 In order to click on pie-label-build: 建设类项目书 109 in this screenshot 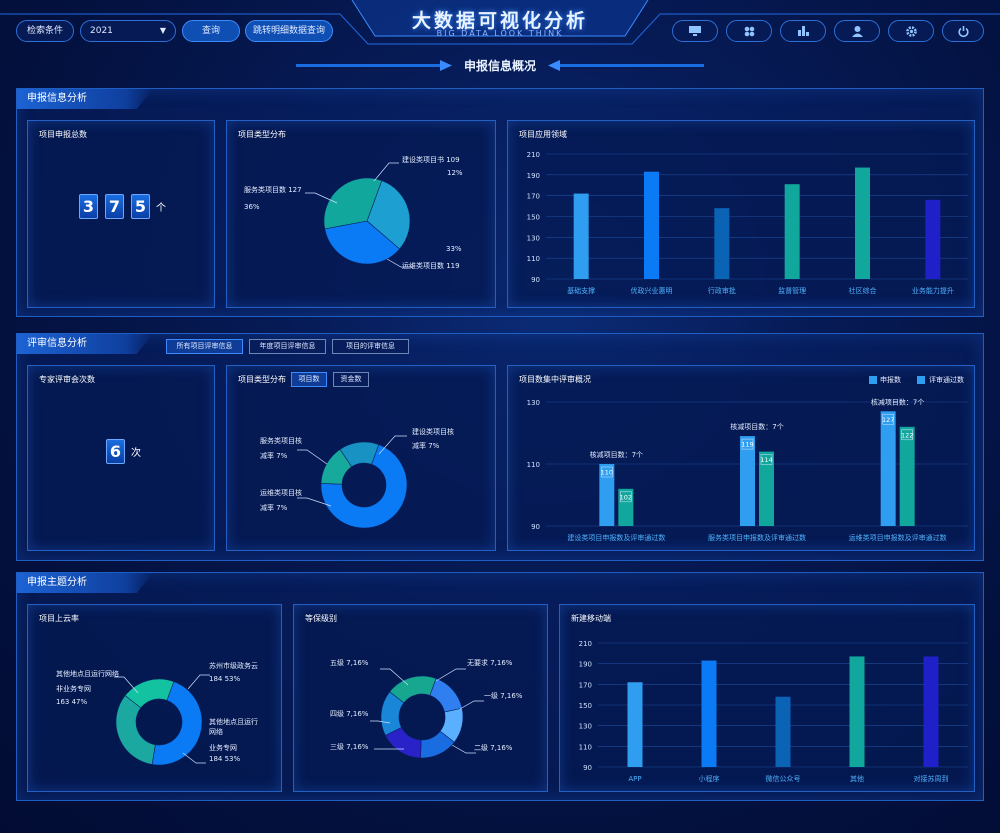, I will do `click(431, 160)`.